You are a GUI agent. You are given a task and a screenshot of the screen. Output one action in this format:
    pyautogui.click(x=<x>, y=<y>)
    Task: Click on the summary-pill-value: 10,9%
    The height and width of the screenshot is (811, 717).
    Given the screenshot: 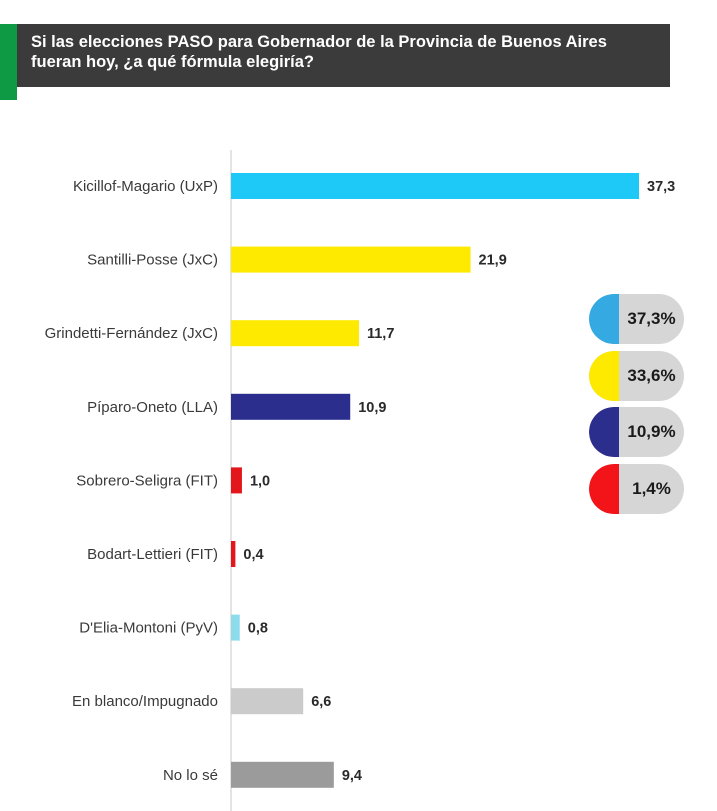 What is the action you would take?
    pyautogui.click(x=651, y=431)
    